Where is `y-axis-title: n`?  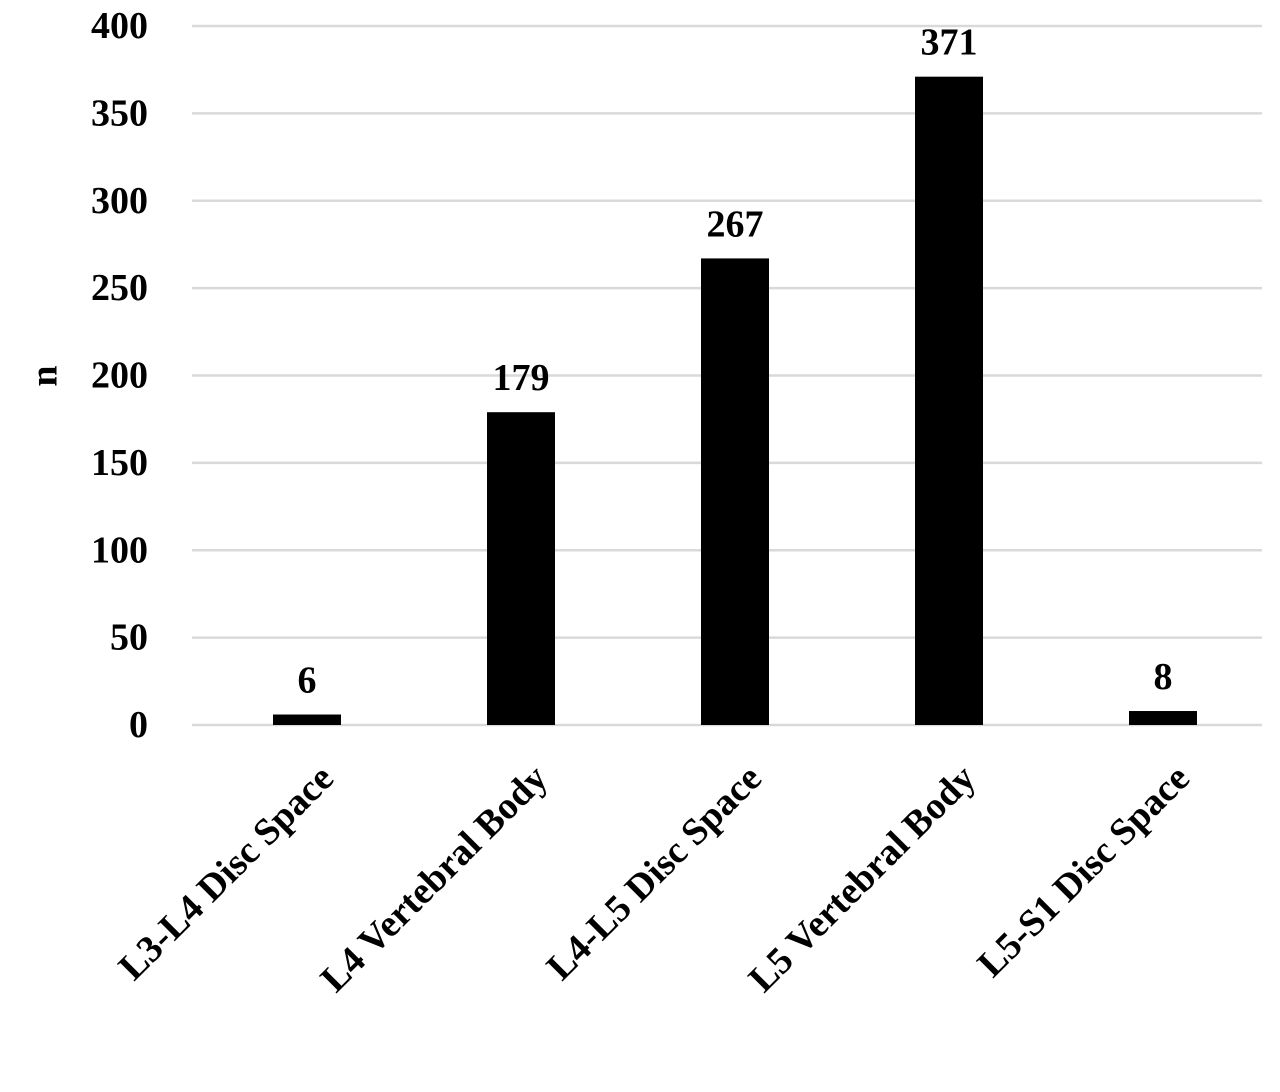
y-axis-title: n is located at coordinates (45, 375).